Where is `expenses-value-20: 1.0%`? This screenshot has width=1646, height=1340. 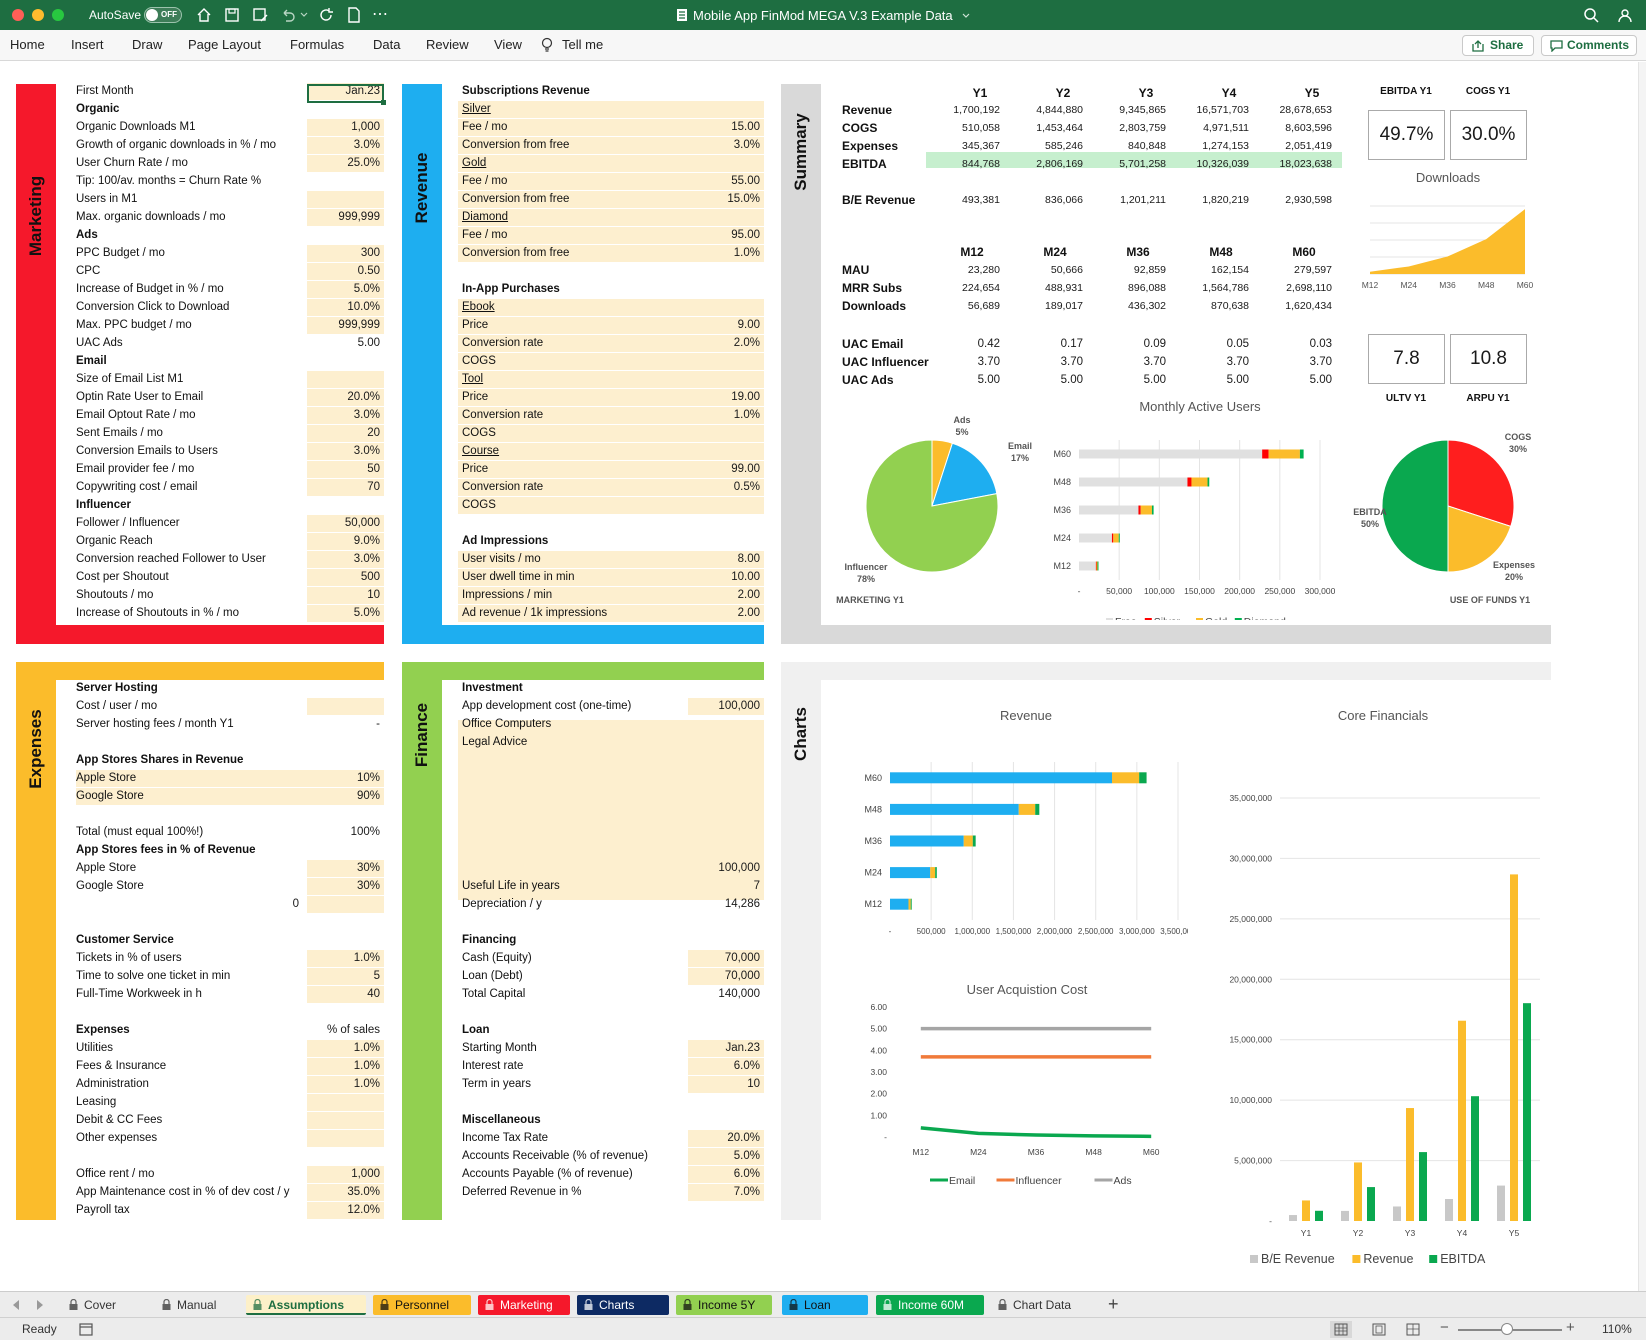 expenses-value-20: 1.0% is located at coordinates (366, 1048).